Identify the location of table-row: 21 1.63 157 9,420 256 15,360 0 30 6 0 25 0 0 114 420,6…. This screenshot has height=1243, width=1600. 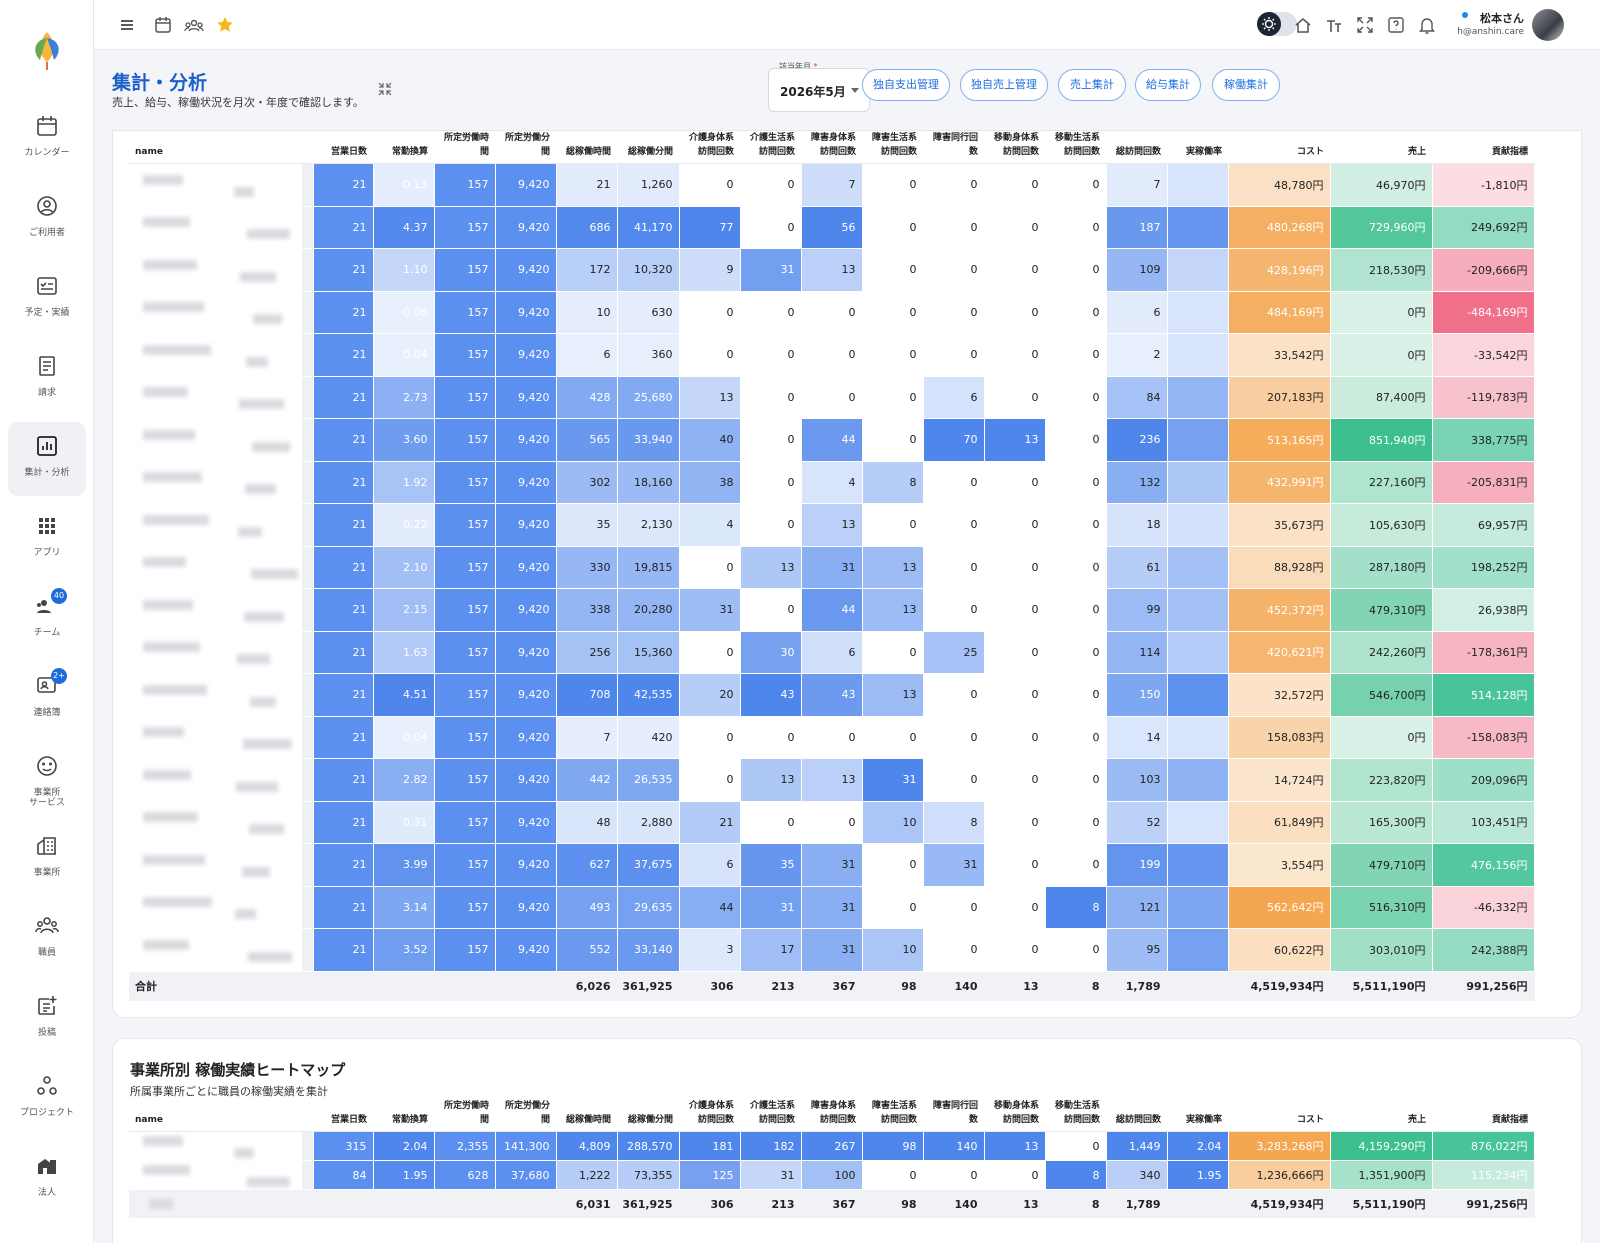
(832, 652).